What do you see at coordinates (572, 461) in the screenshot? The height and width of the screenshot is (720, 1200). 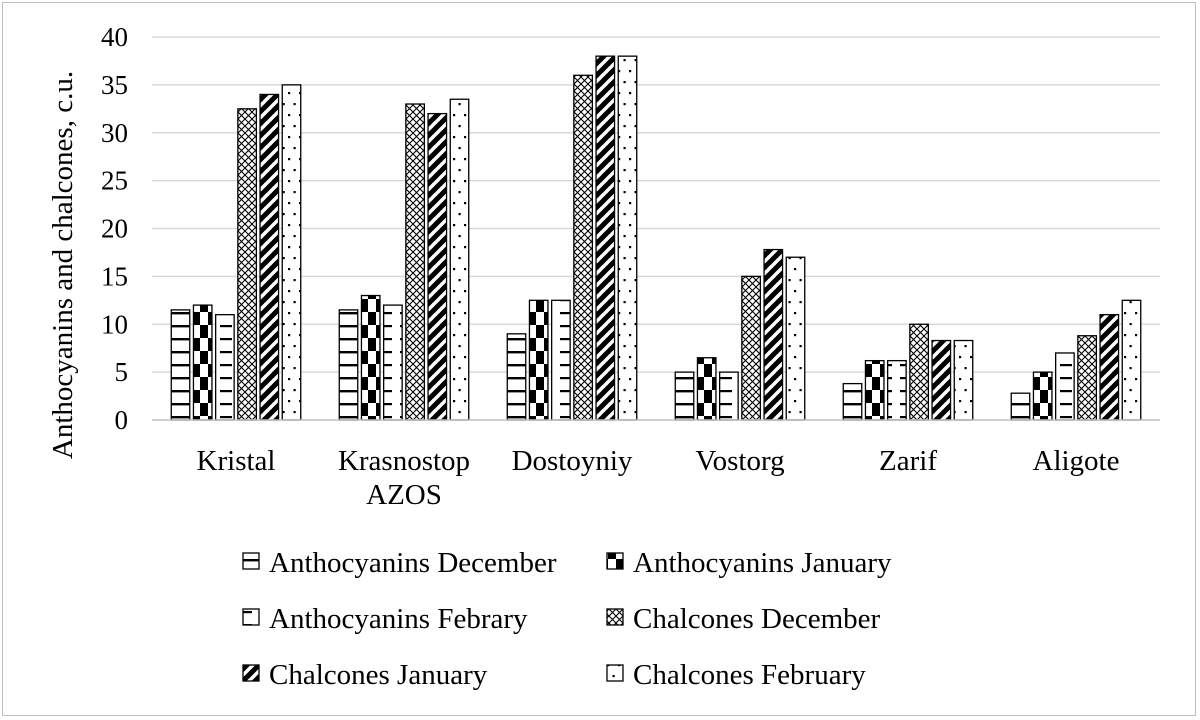 I see `x-tick-label: Dostoyniy` at bounding box center [572, 461].